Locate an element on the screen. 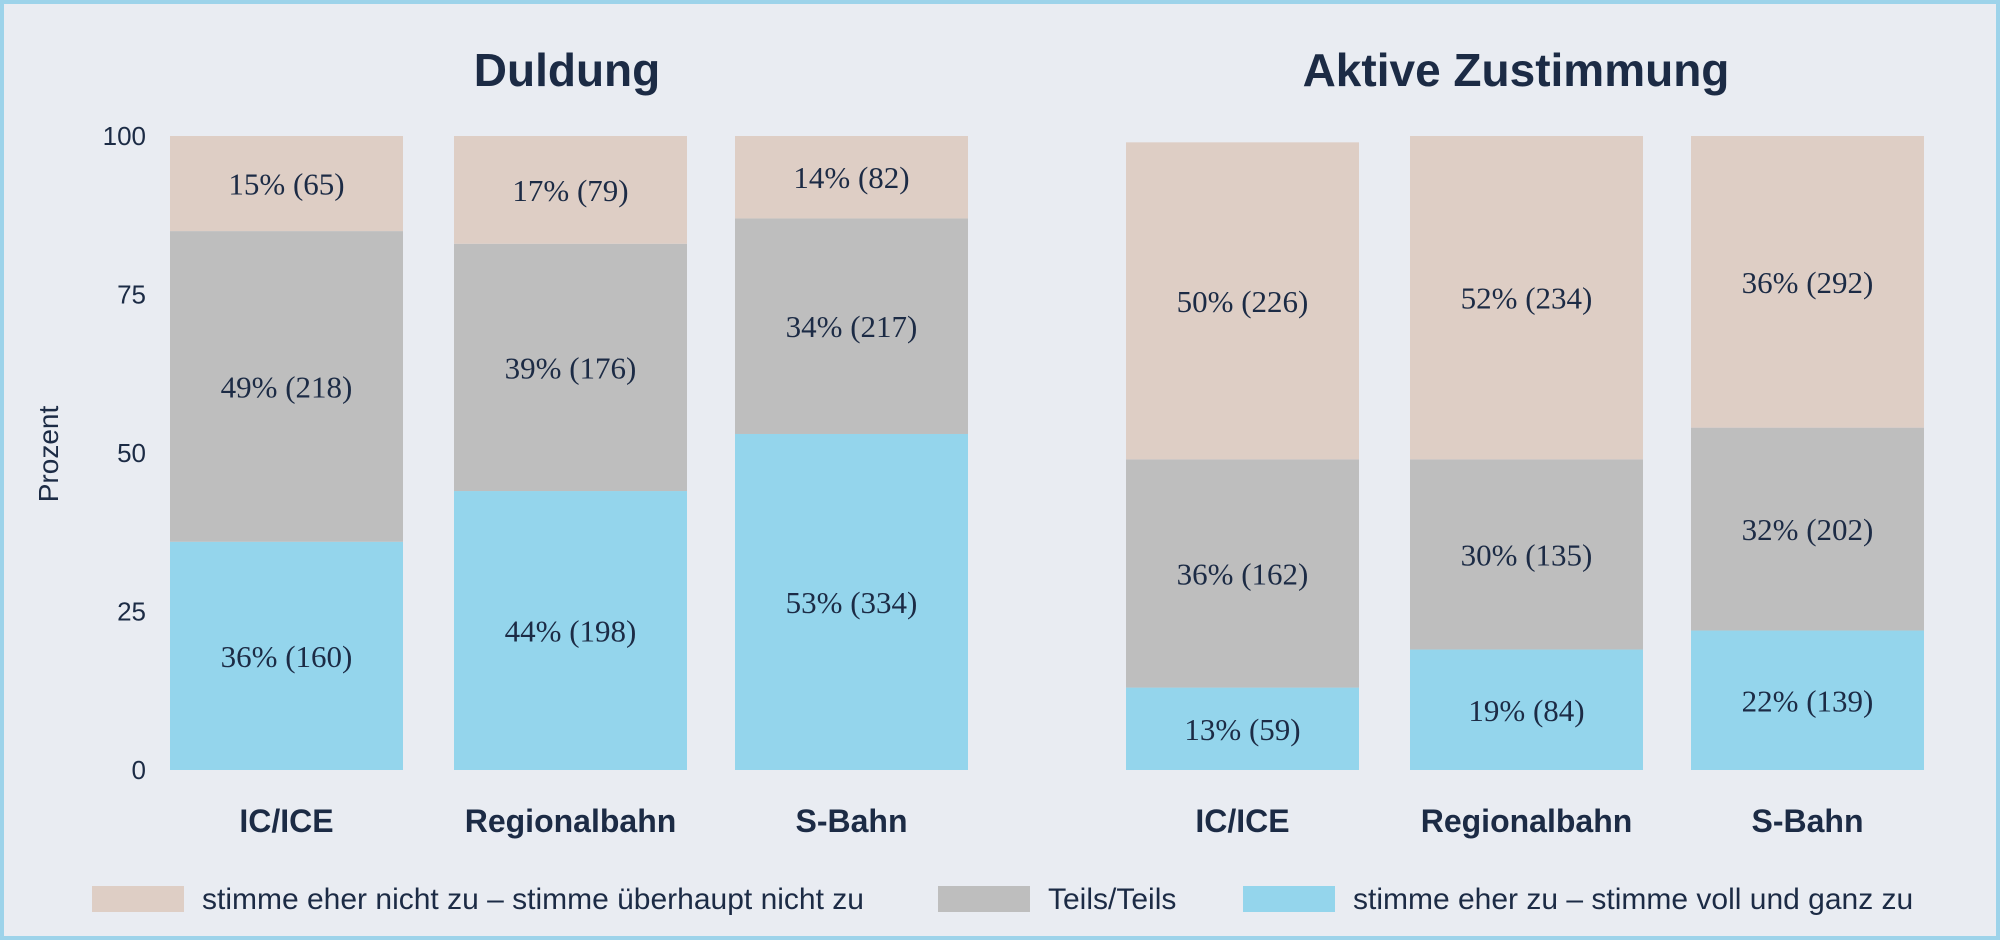  data-label: 53% (334) is located at coordinates (852, 602).